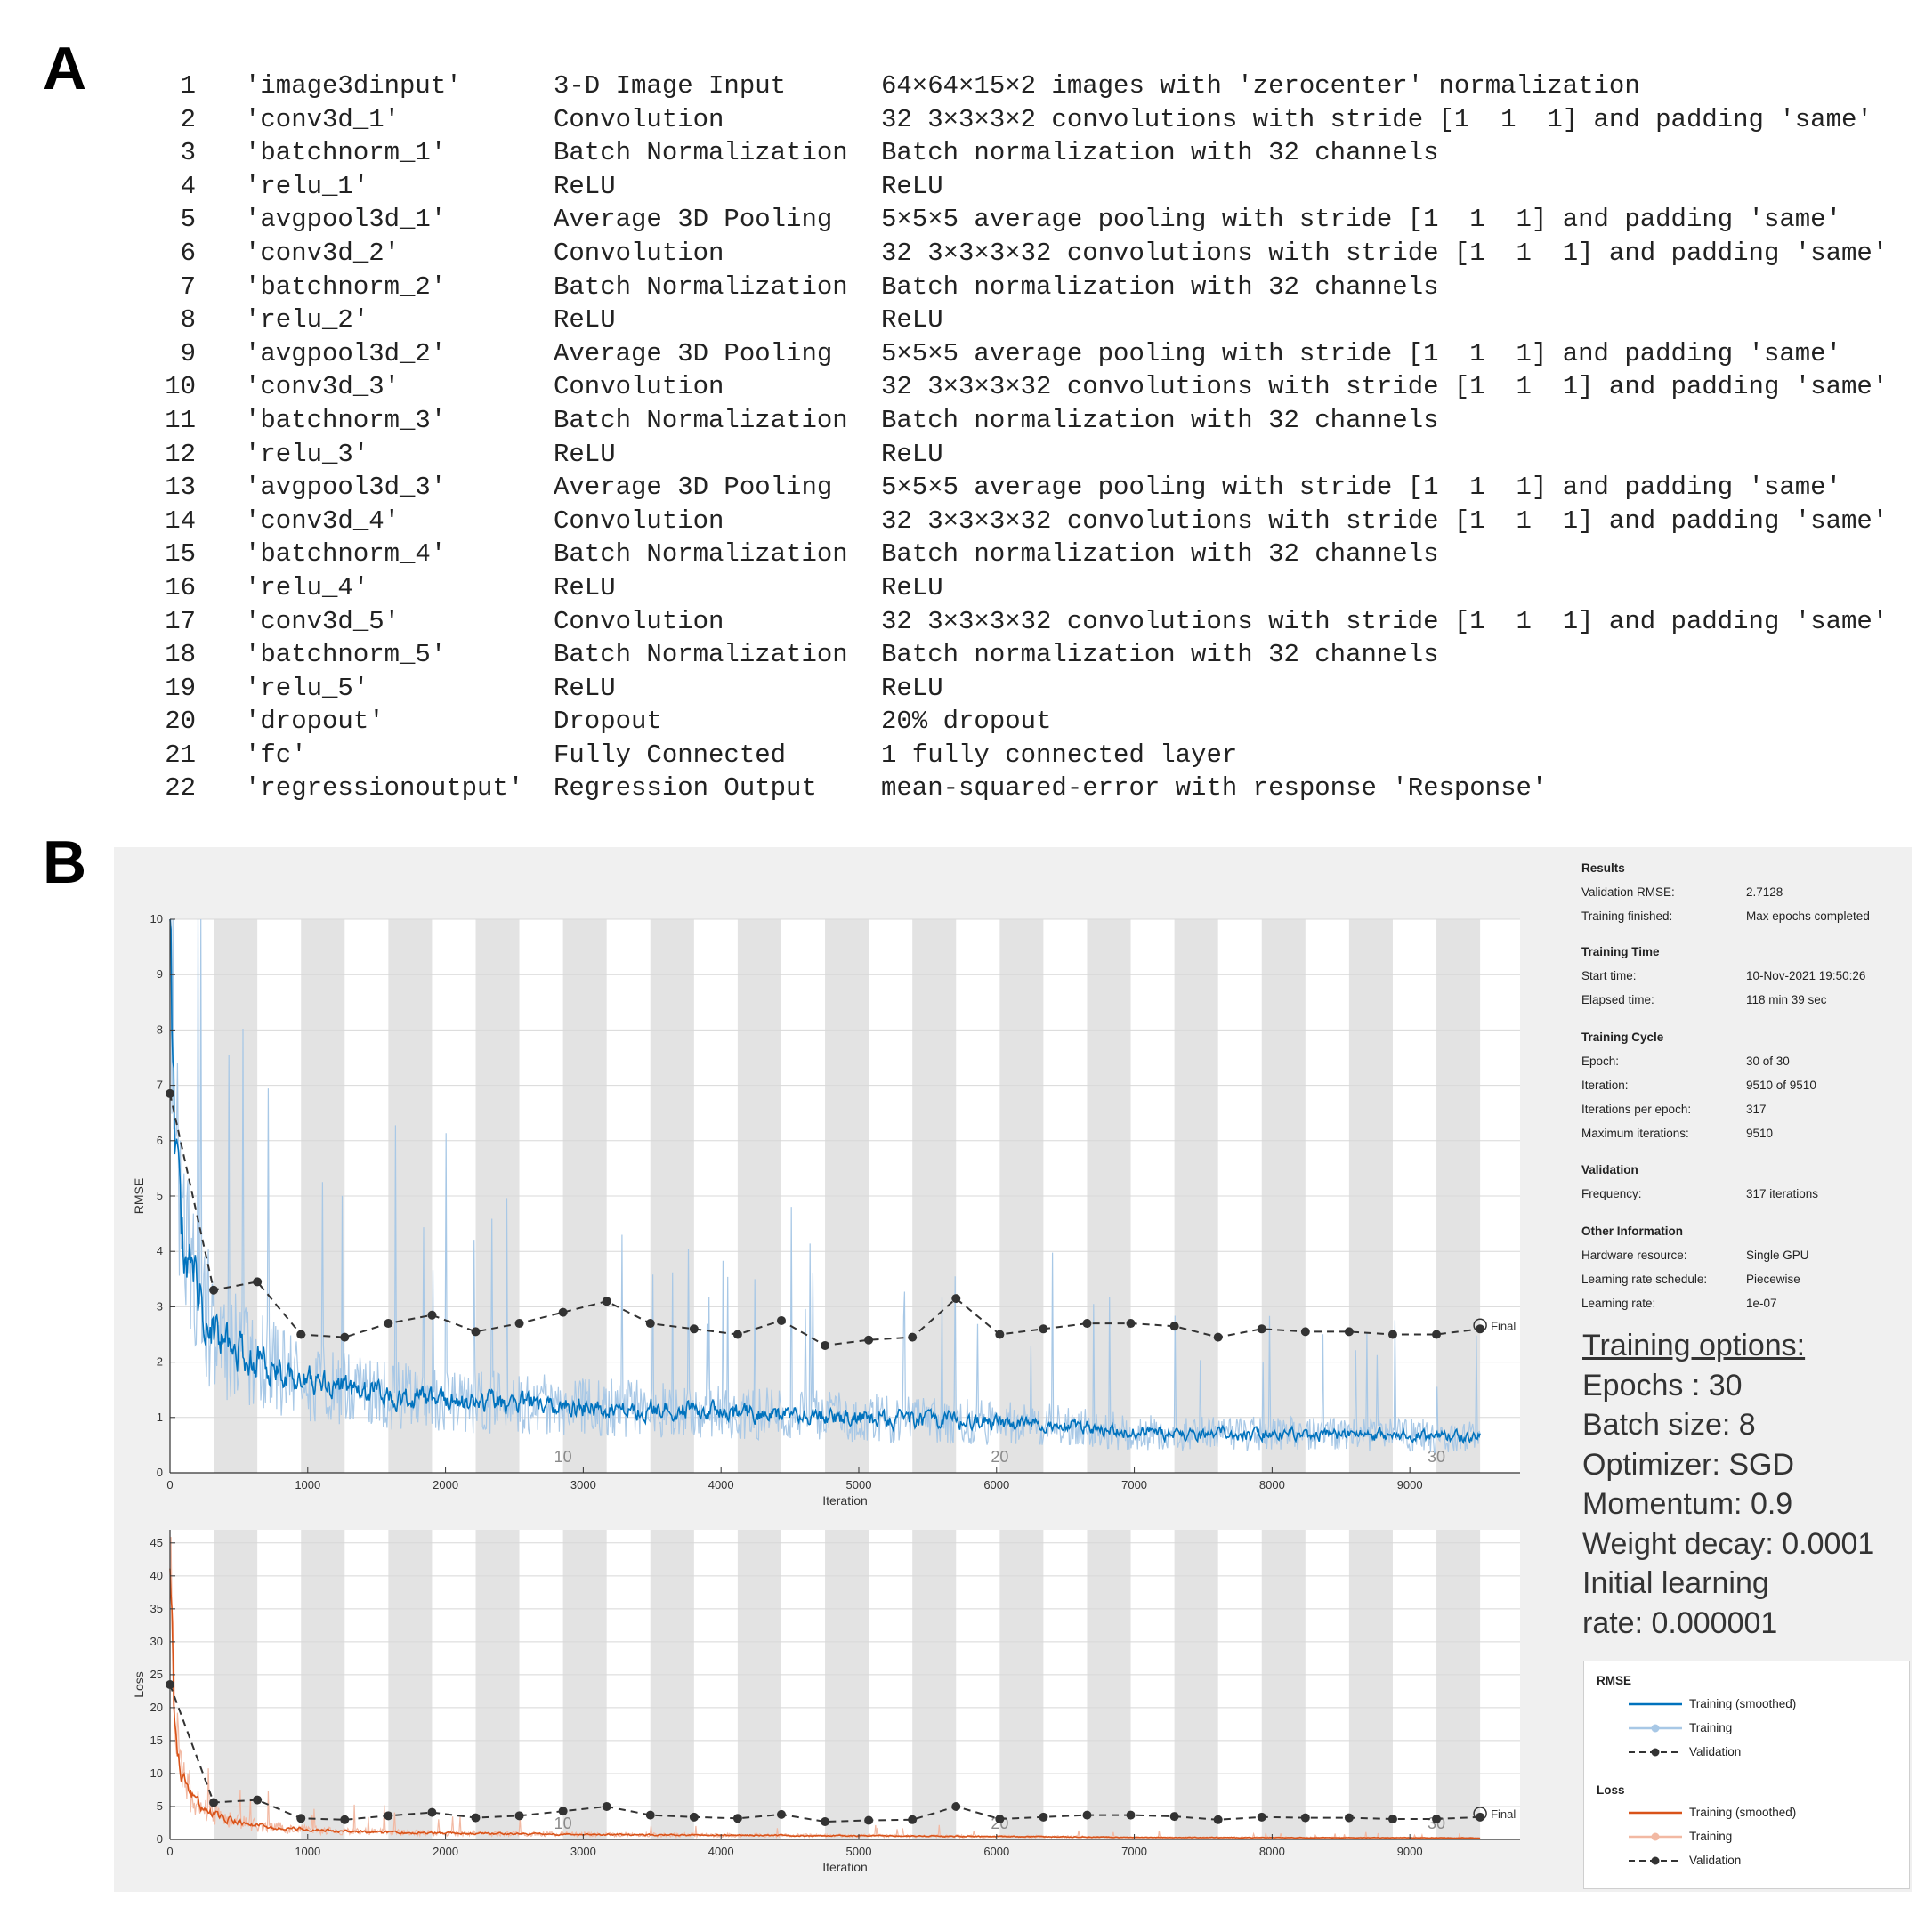 The width and height of the screenshot is (1925, 1932). I want to click on layer-name: 'batchnorm_3', so click(346, 420).